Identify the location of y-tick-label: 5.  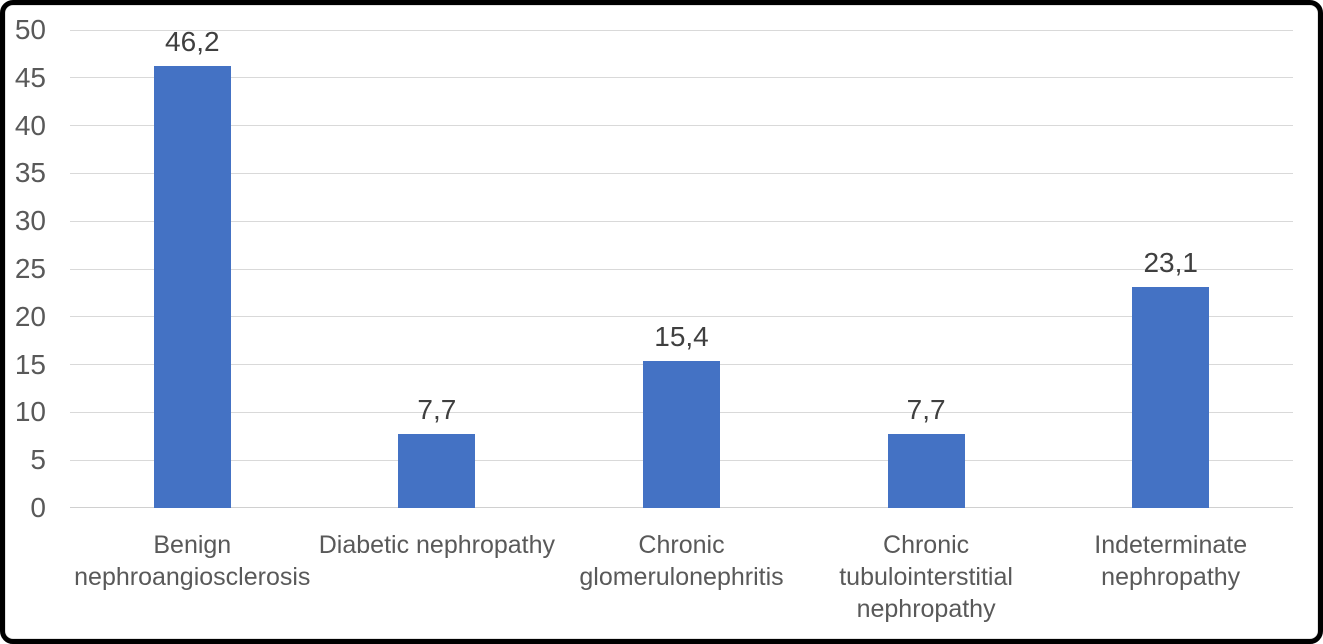
(38, 460).